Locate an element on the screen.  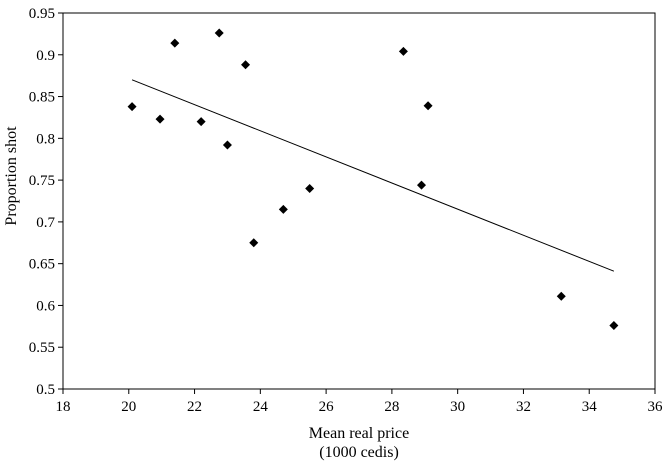
x-tick-label: 24 is located at coordinates (261, 407).